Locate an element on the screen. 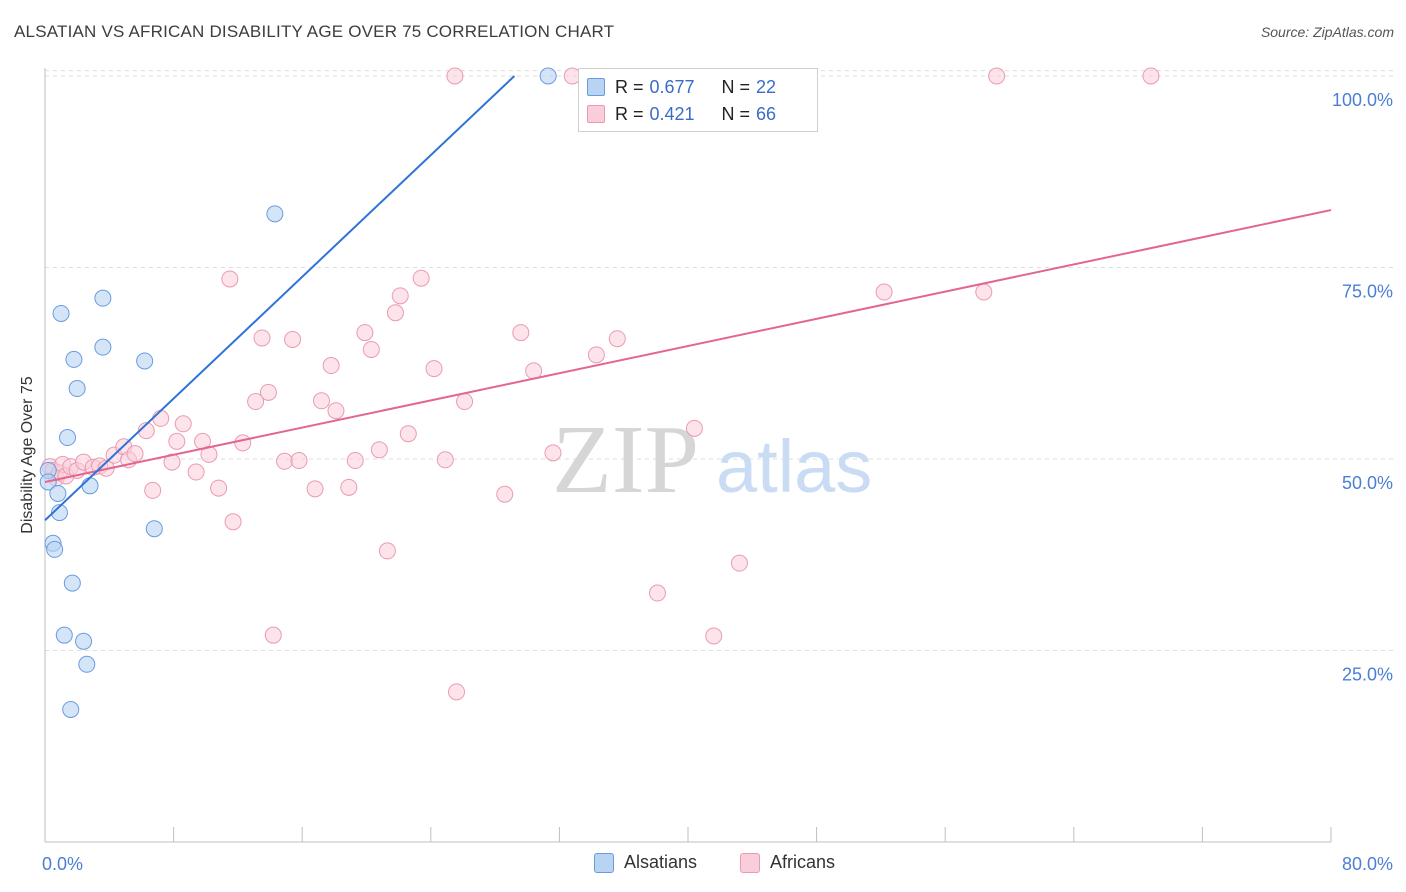 This screenshot has width=1406, height=892. watermark-atlas: atlas is located at coordinates (794, 466).